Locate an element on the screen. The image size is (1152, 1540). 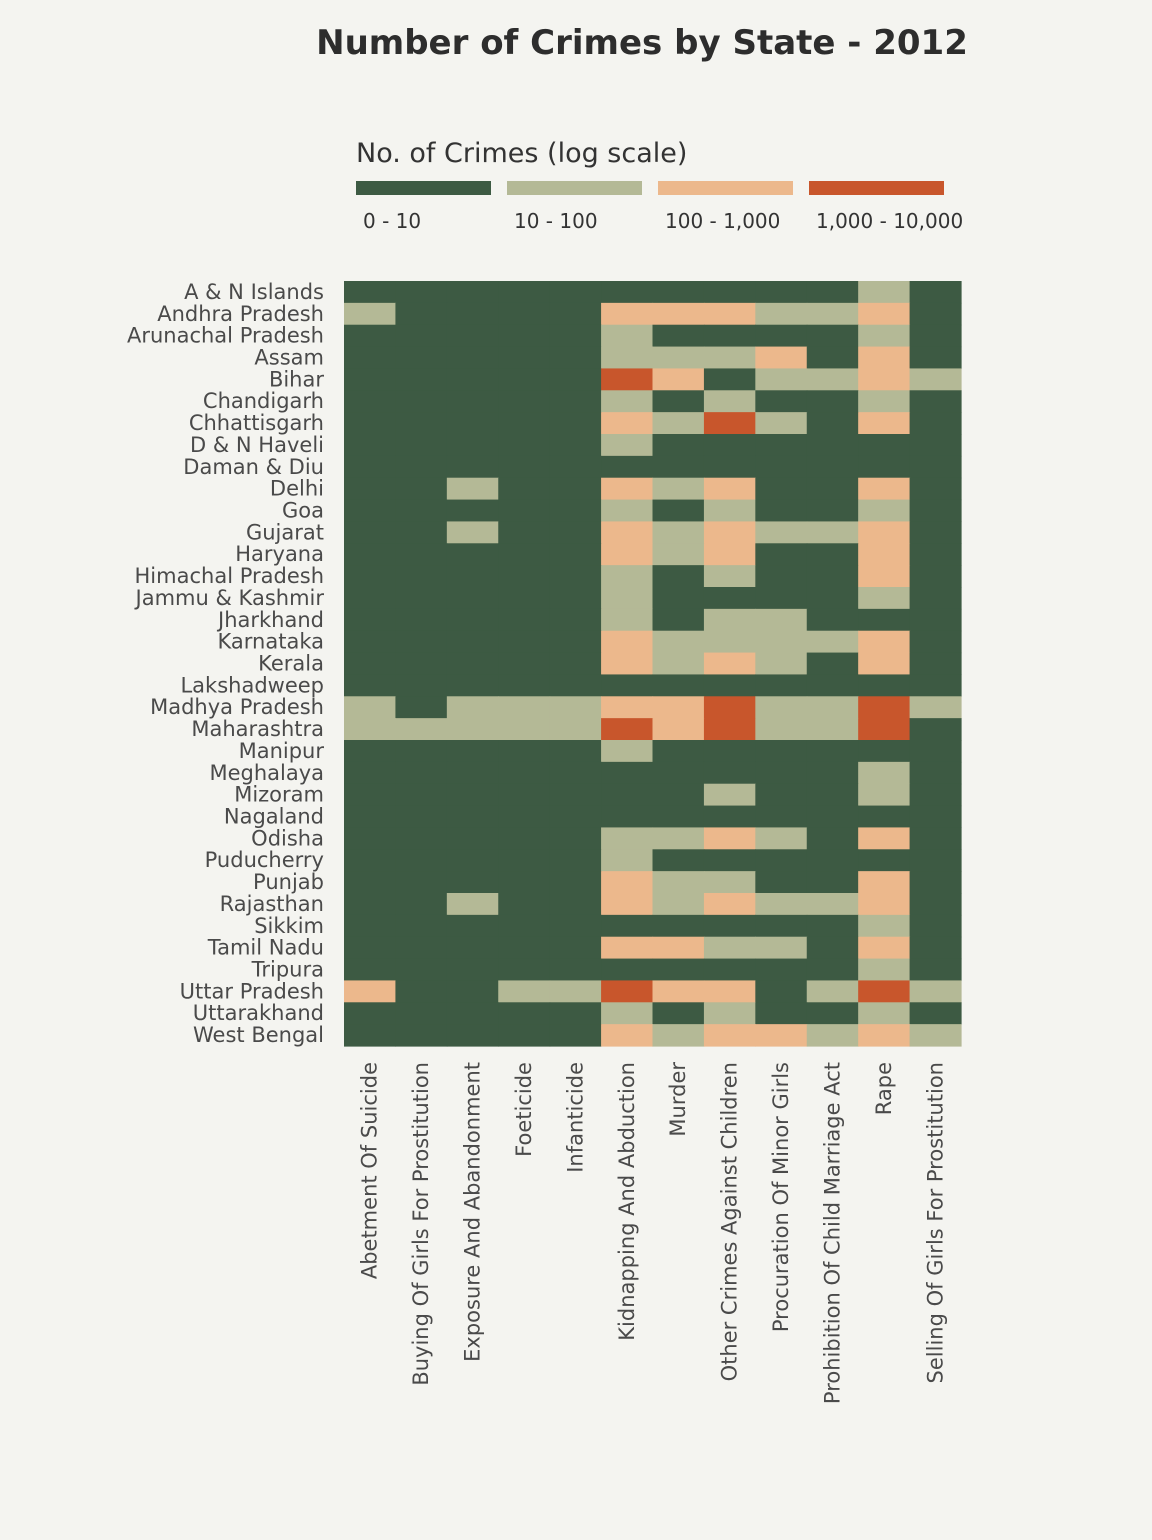
heatmap-cell-meghalaya-buying-of-girls-for-prostitution is located at coordinates (421, 773).